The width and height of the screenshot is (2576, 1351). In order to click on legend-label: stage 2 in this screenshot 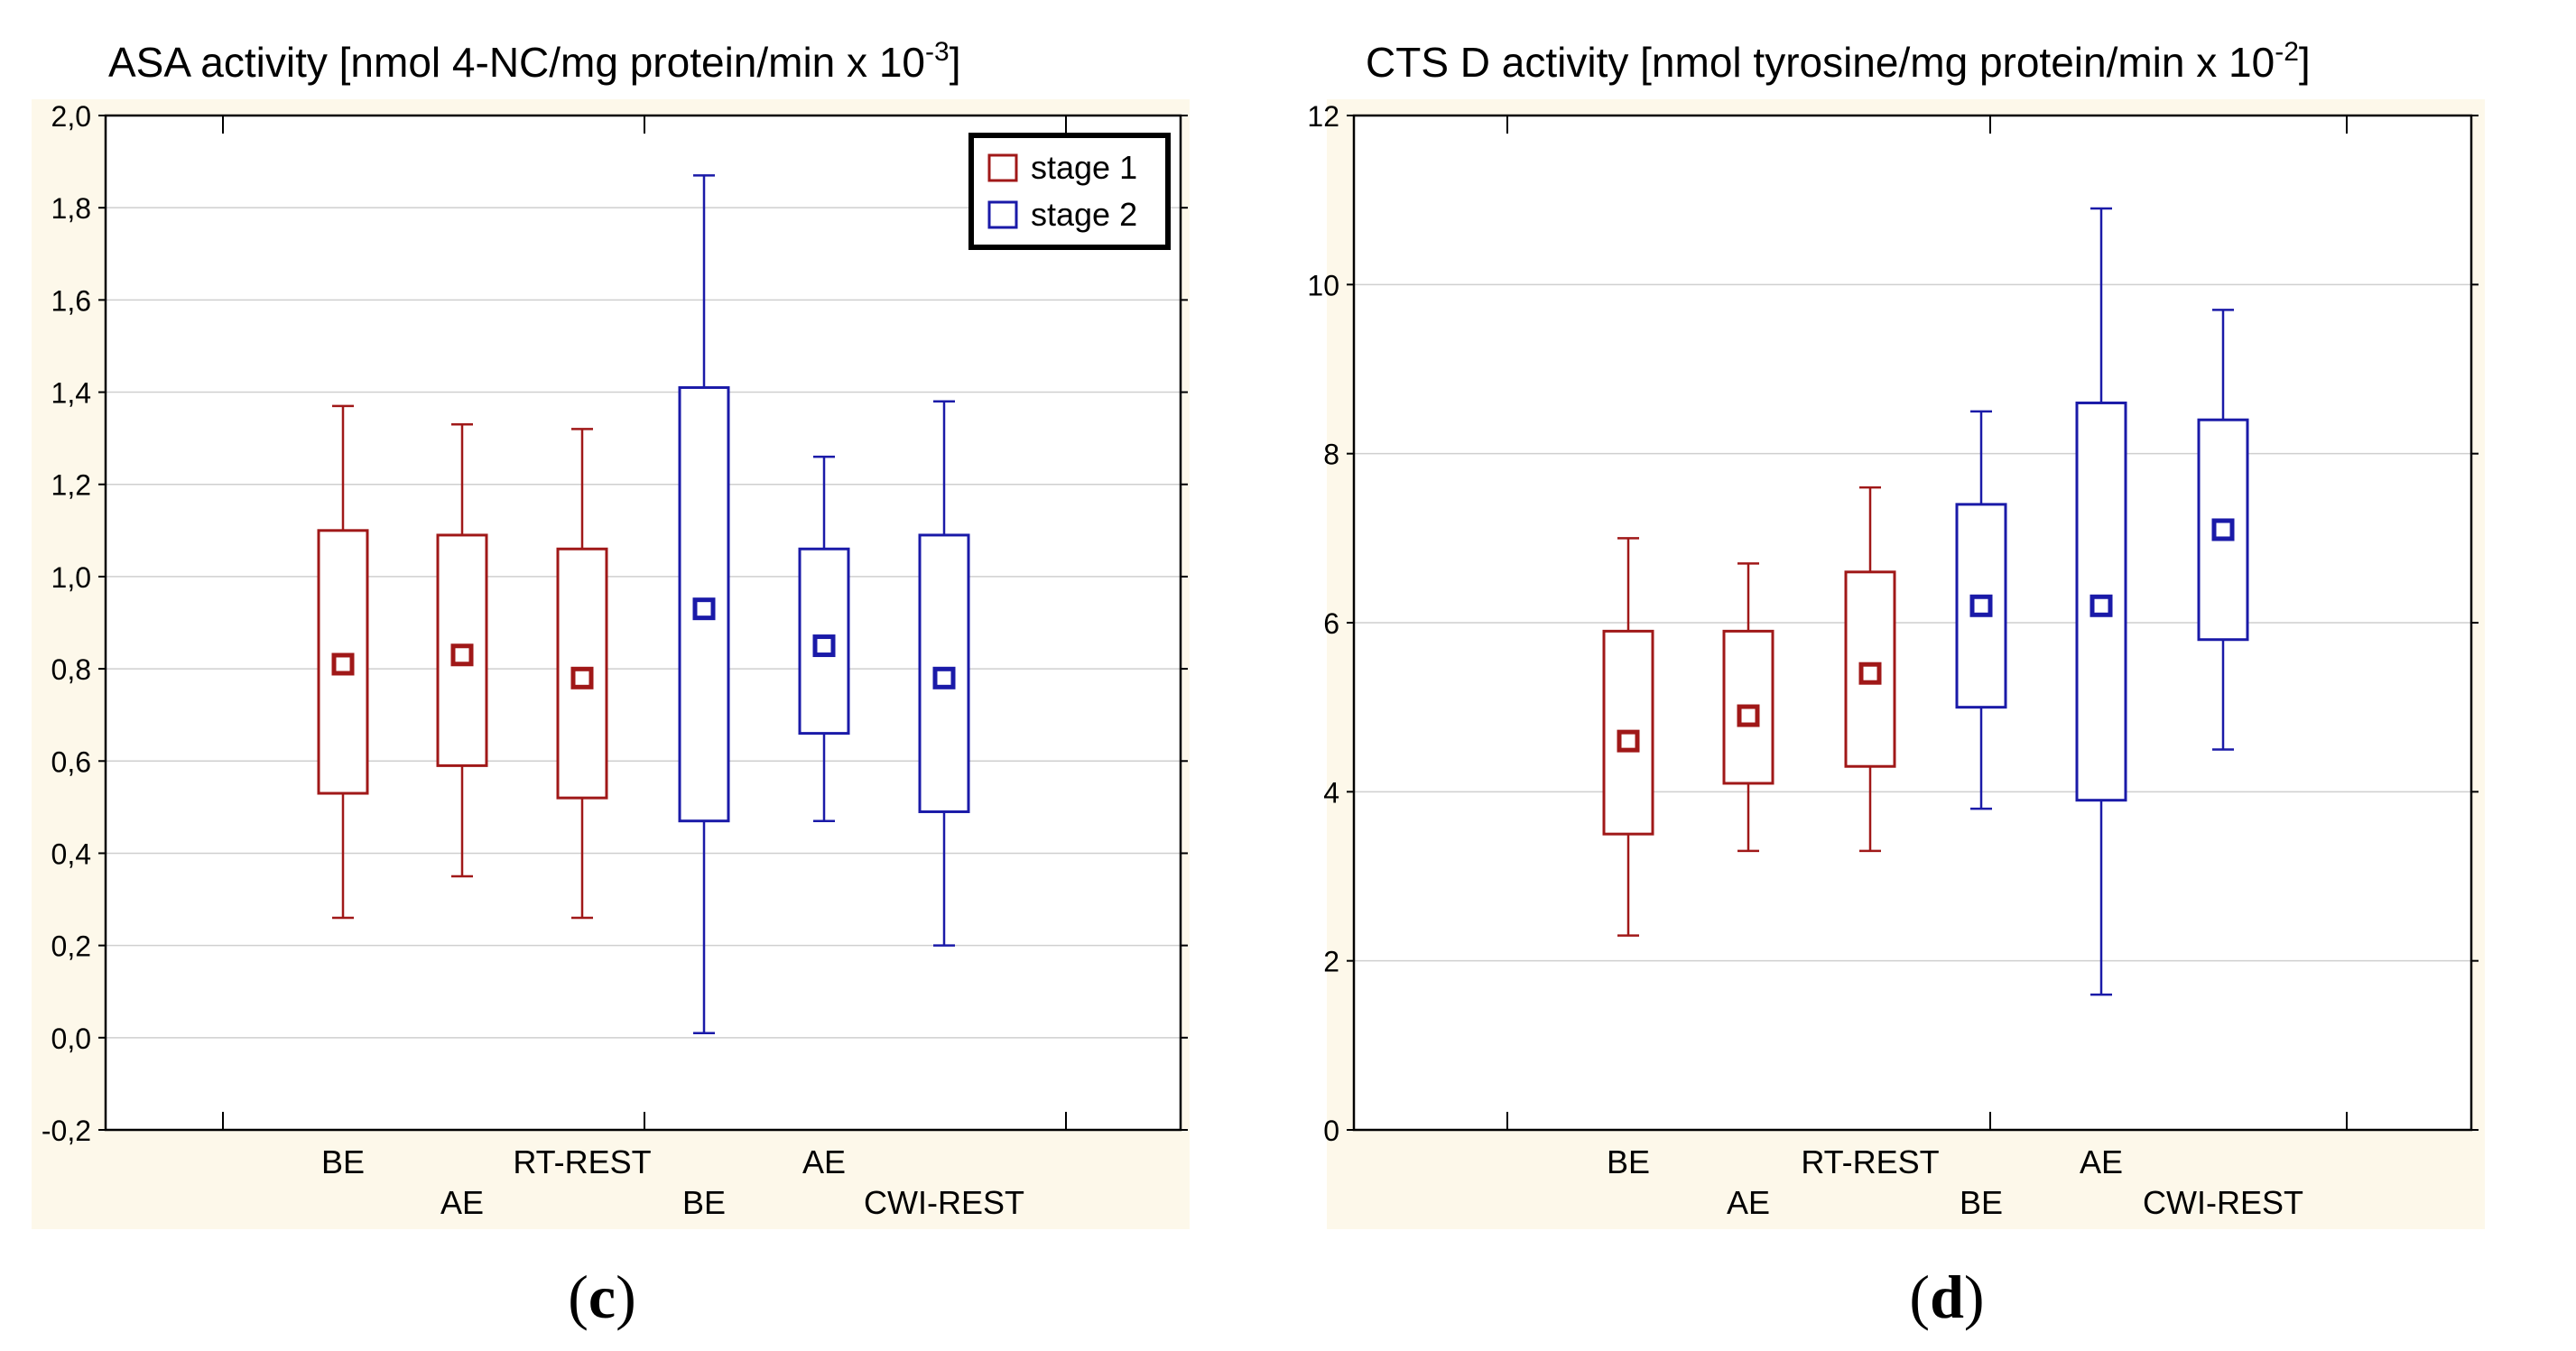, I will do `click(1084, 215)`.